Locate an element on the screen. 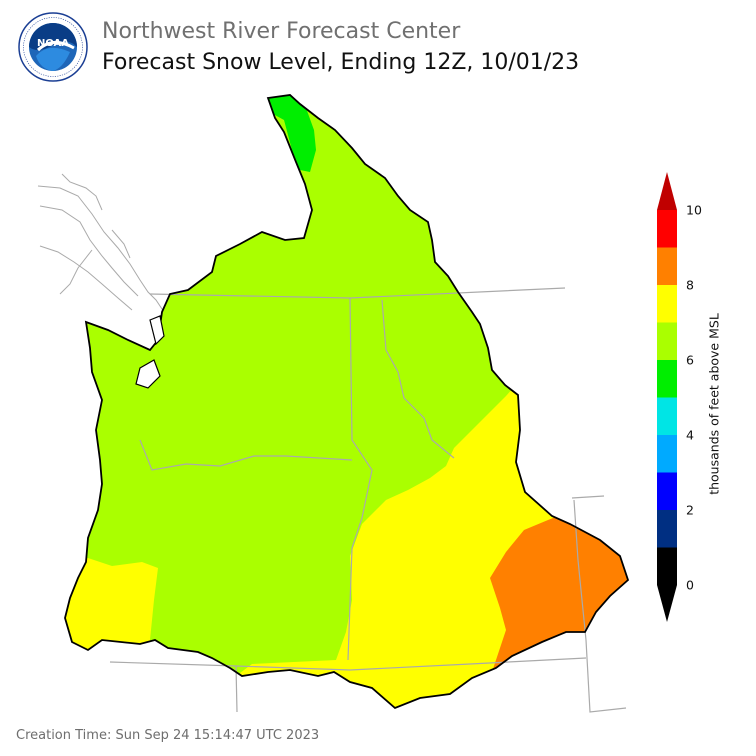 The image size is (756, 756). colorbar-tick-label: 8 is located at coordinates (690, 285).